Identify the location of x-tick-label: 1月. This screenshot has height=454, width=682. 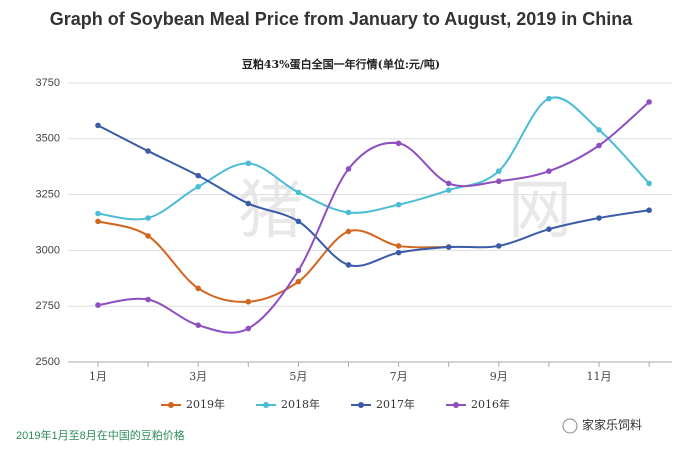
(98, 376).